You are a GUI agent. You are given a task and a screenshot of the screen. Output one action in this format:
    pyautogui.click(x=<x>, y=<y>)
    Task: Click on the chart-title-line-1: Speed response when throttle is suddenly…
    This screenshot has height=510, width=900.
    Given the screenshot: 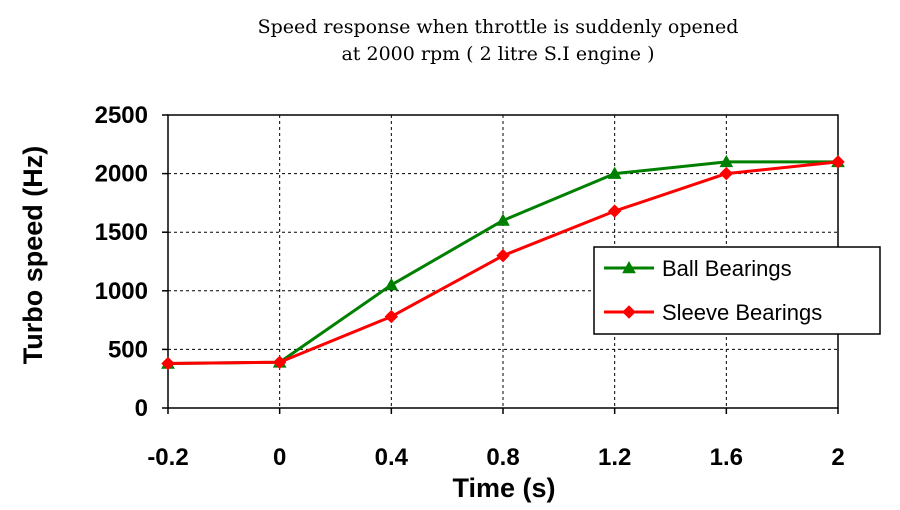 What is the action you would take?
    pyautogui.click(x=498, y=27)
    